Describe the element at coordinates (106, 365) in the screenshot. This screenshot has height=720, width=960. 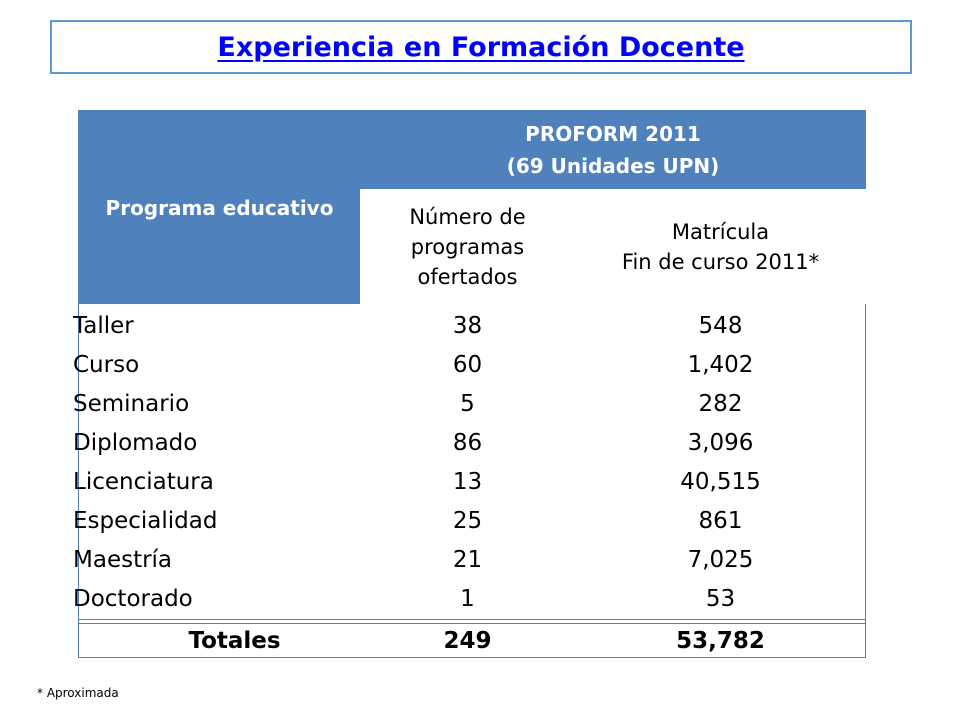
I see `cell-program: Curso` at that location.